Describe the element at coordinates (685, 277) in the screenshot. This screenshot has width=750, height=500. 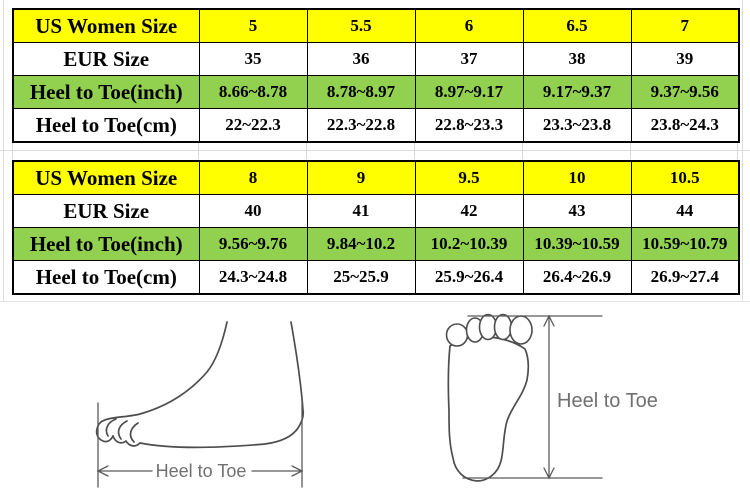
I see `size-cell: 26.9~27.4` at that location.